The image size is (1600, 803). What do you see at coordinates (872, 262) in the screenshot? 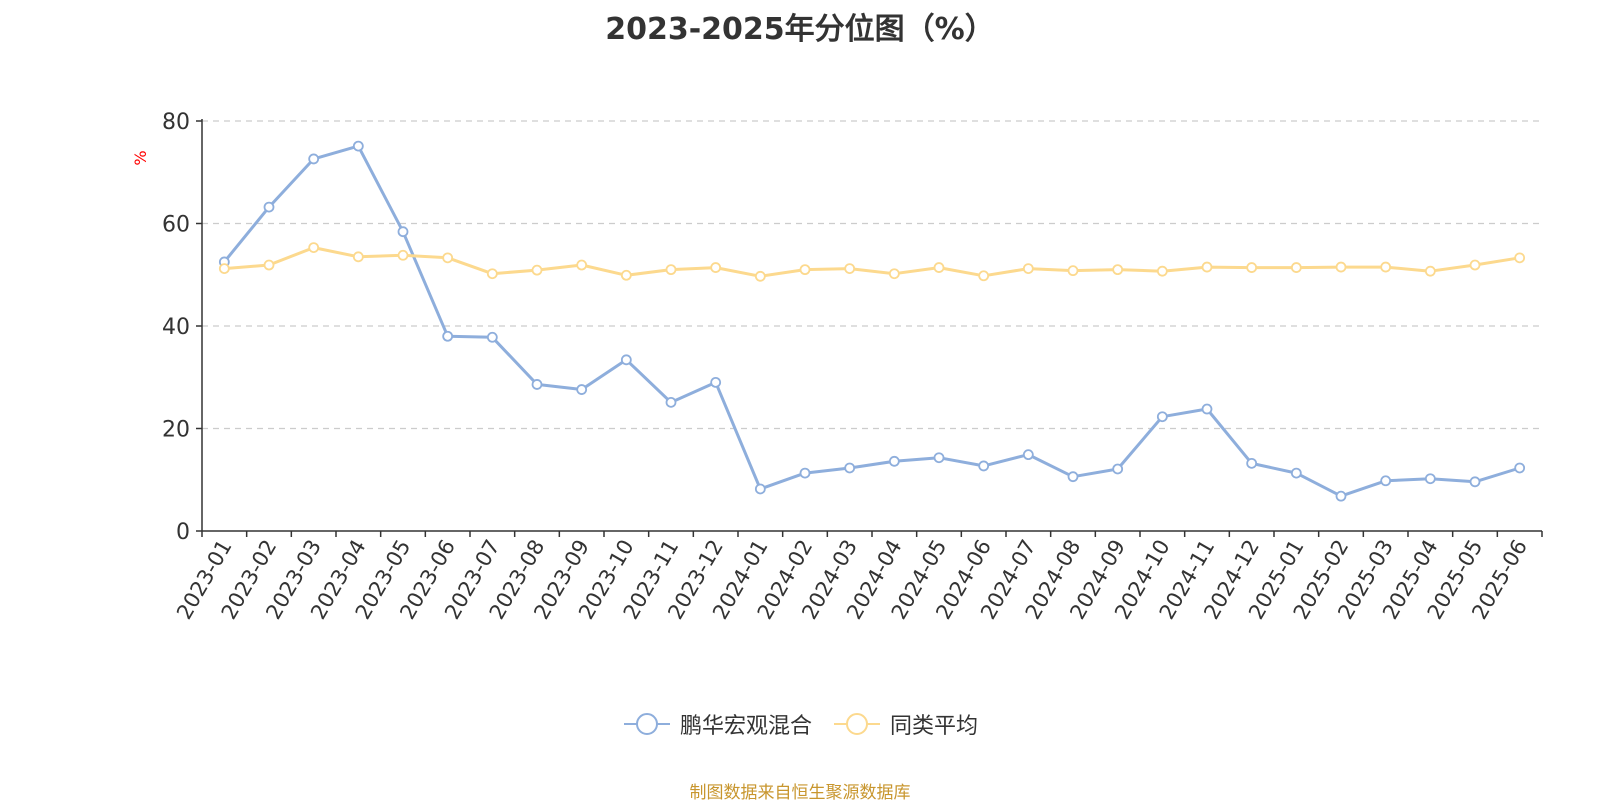
I see `series-line` at bounding box center [872, 262].